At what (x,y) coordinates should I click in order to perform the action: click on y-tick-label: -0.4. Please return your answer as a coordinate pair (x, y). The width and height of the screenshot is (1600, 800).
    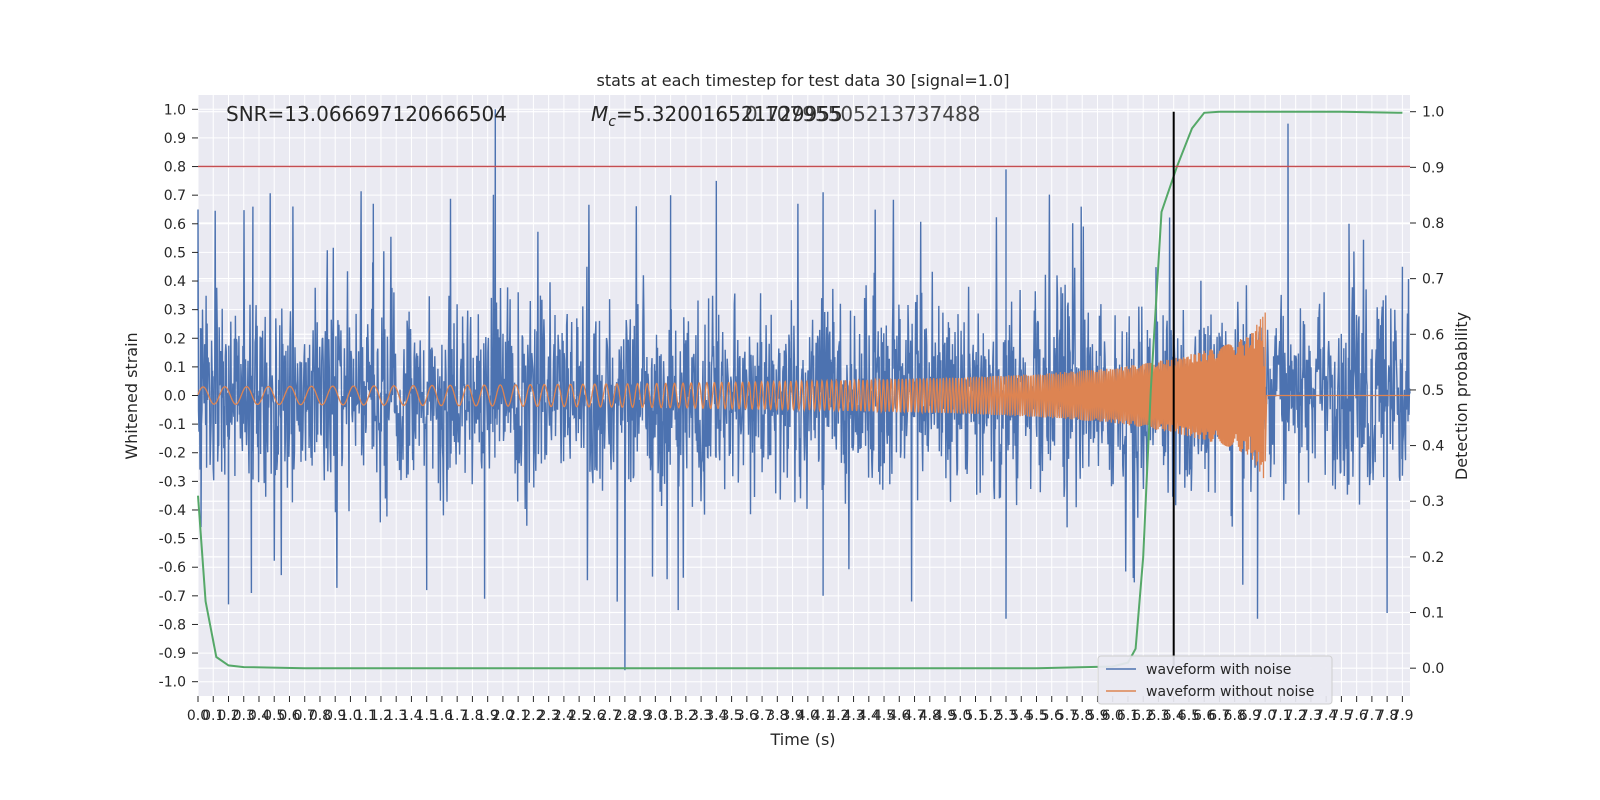
    Looking at the image, I should click on (172, 511).